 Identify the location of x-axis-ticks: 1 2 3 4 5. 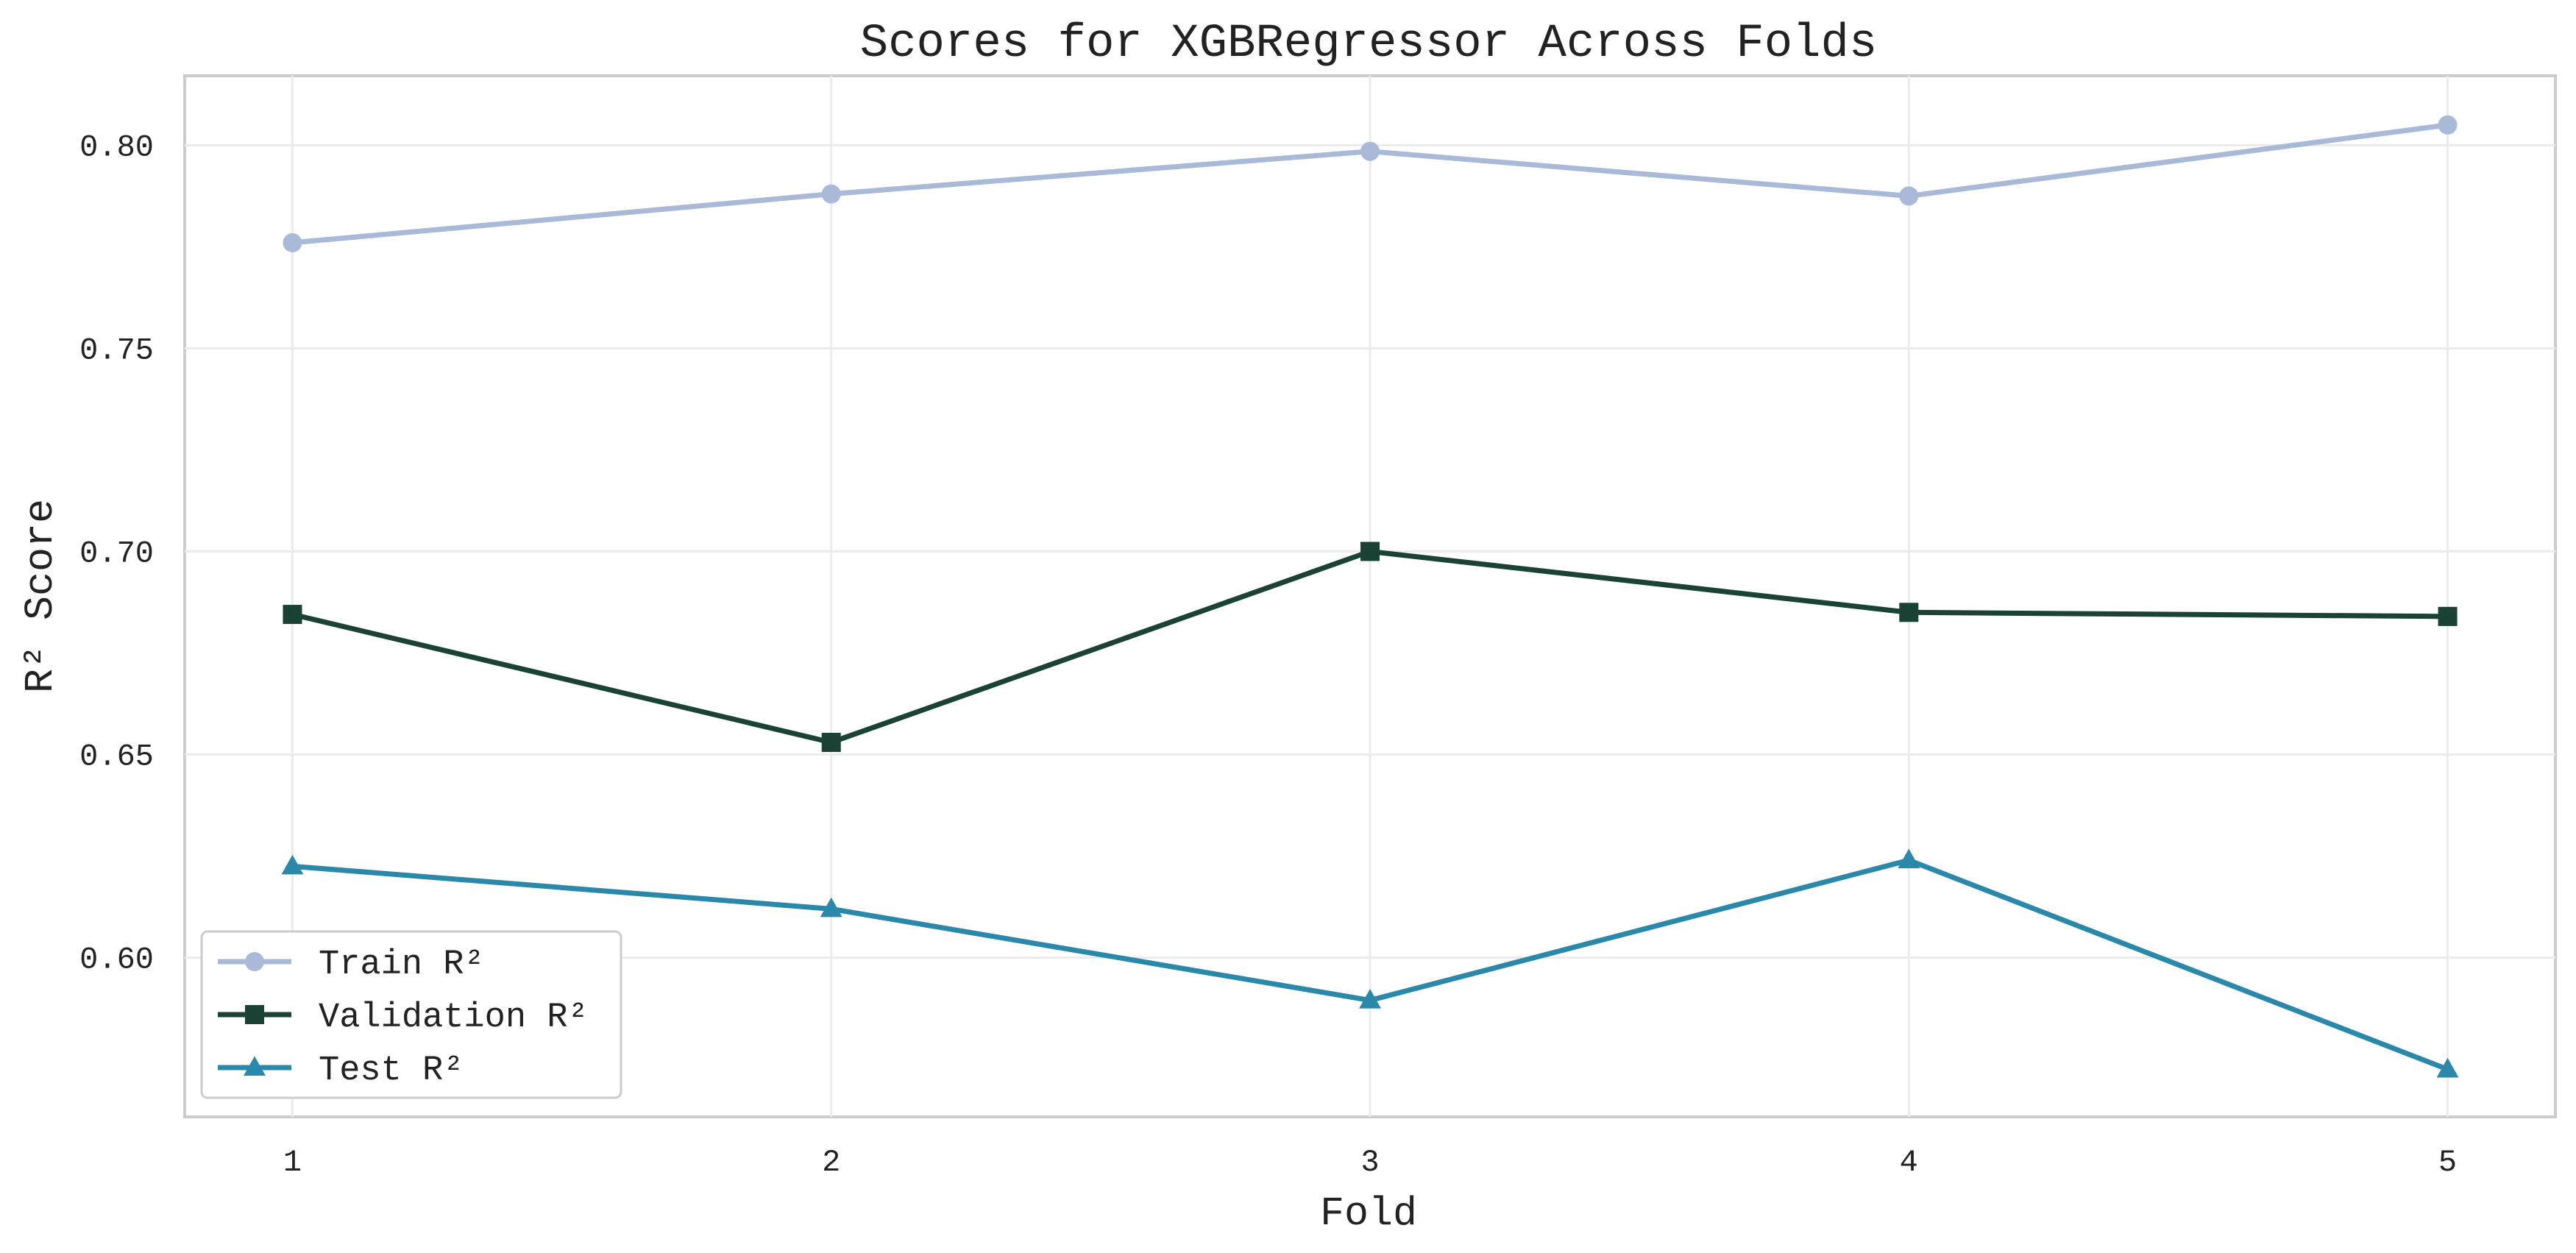
(1370, 1162).